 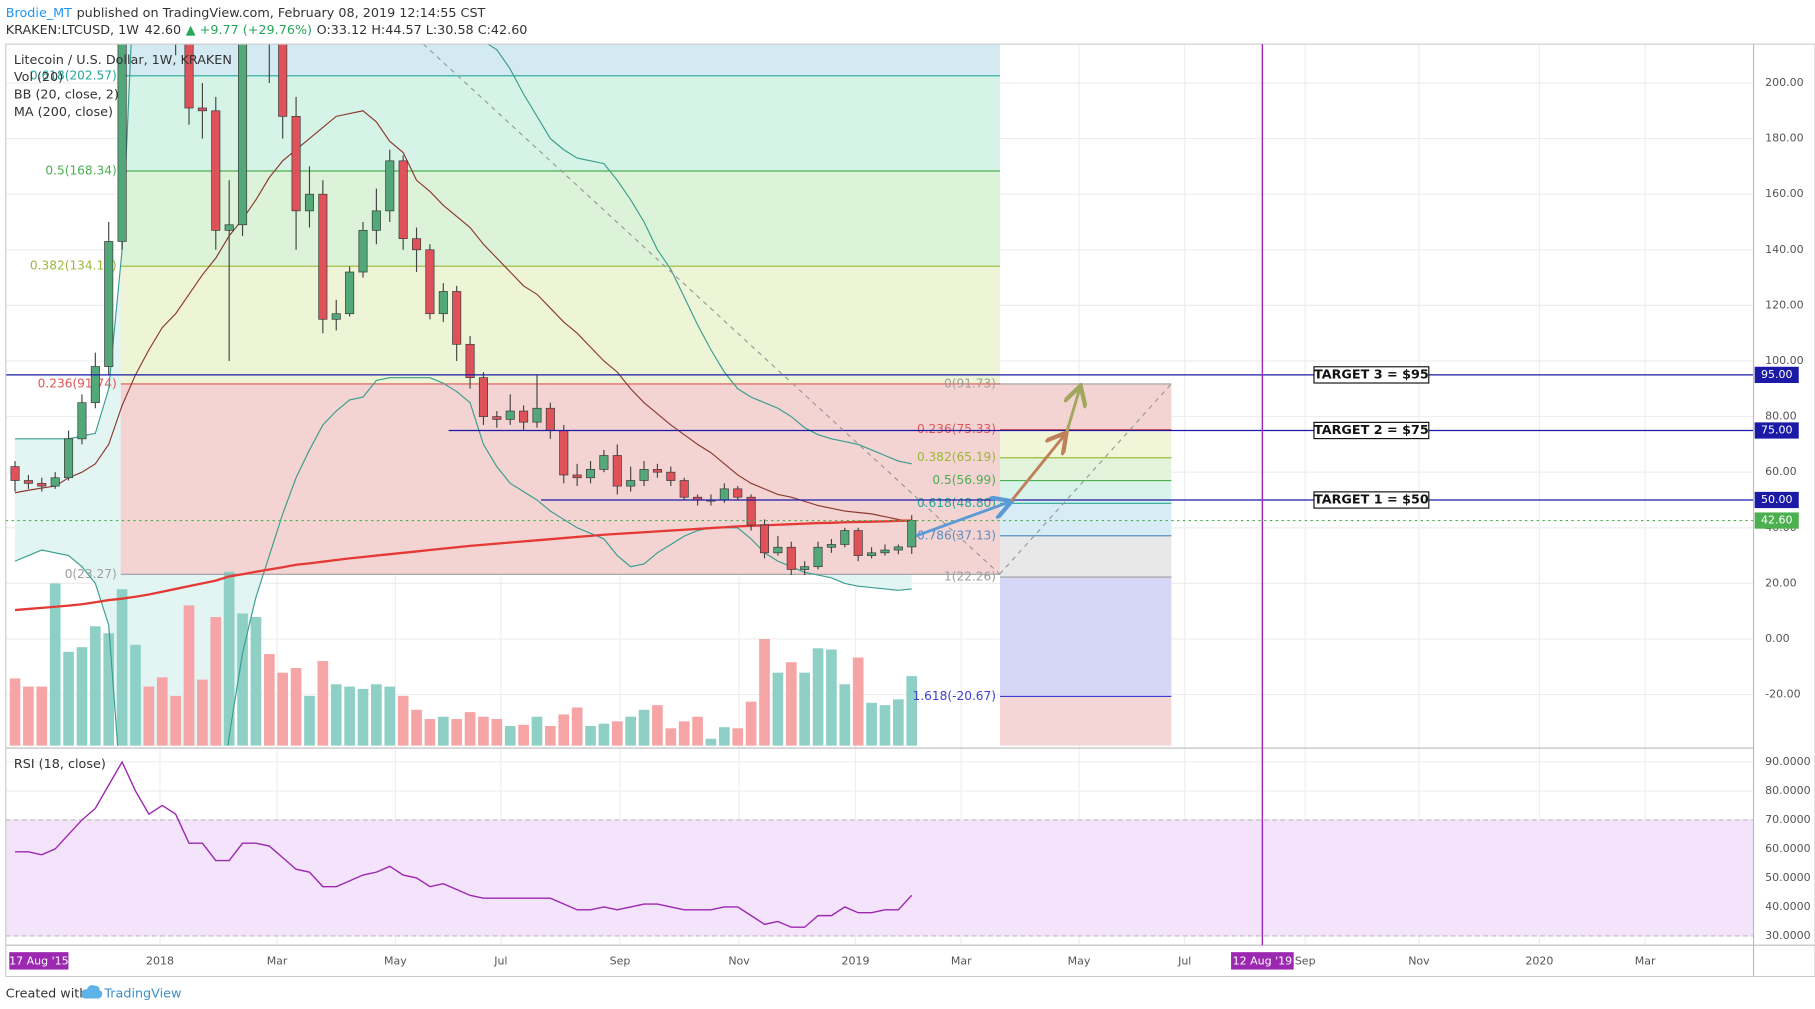 I want to click on fib-label: 0.5(168.34), so click(x=80, y=171).